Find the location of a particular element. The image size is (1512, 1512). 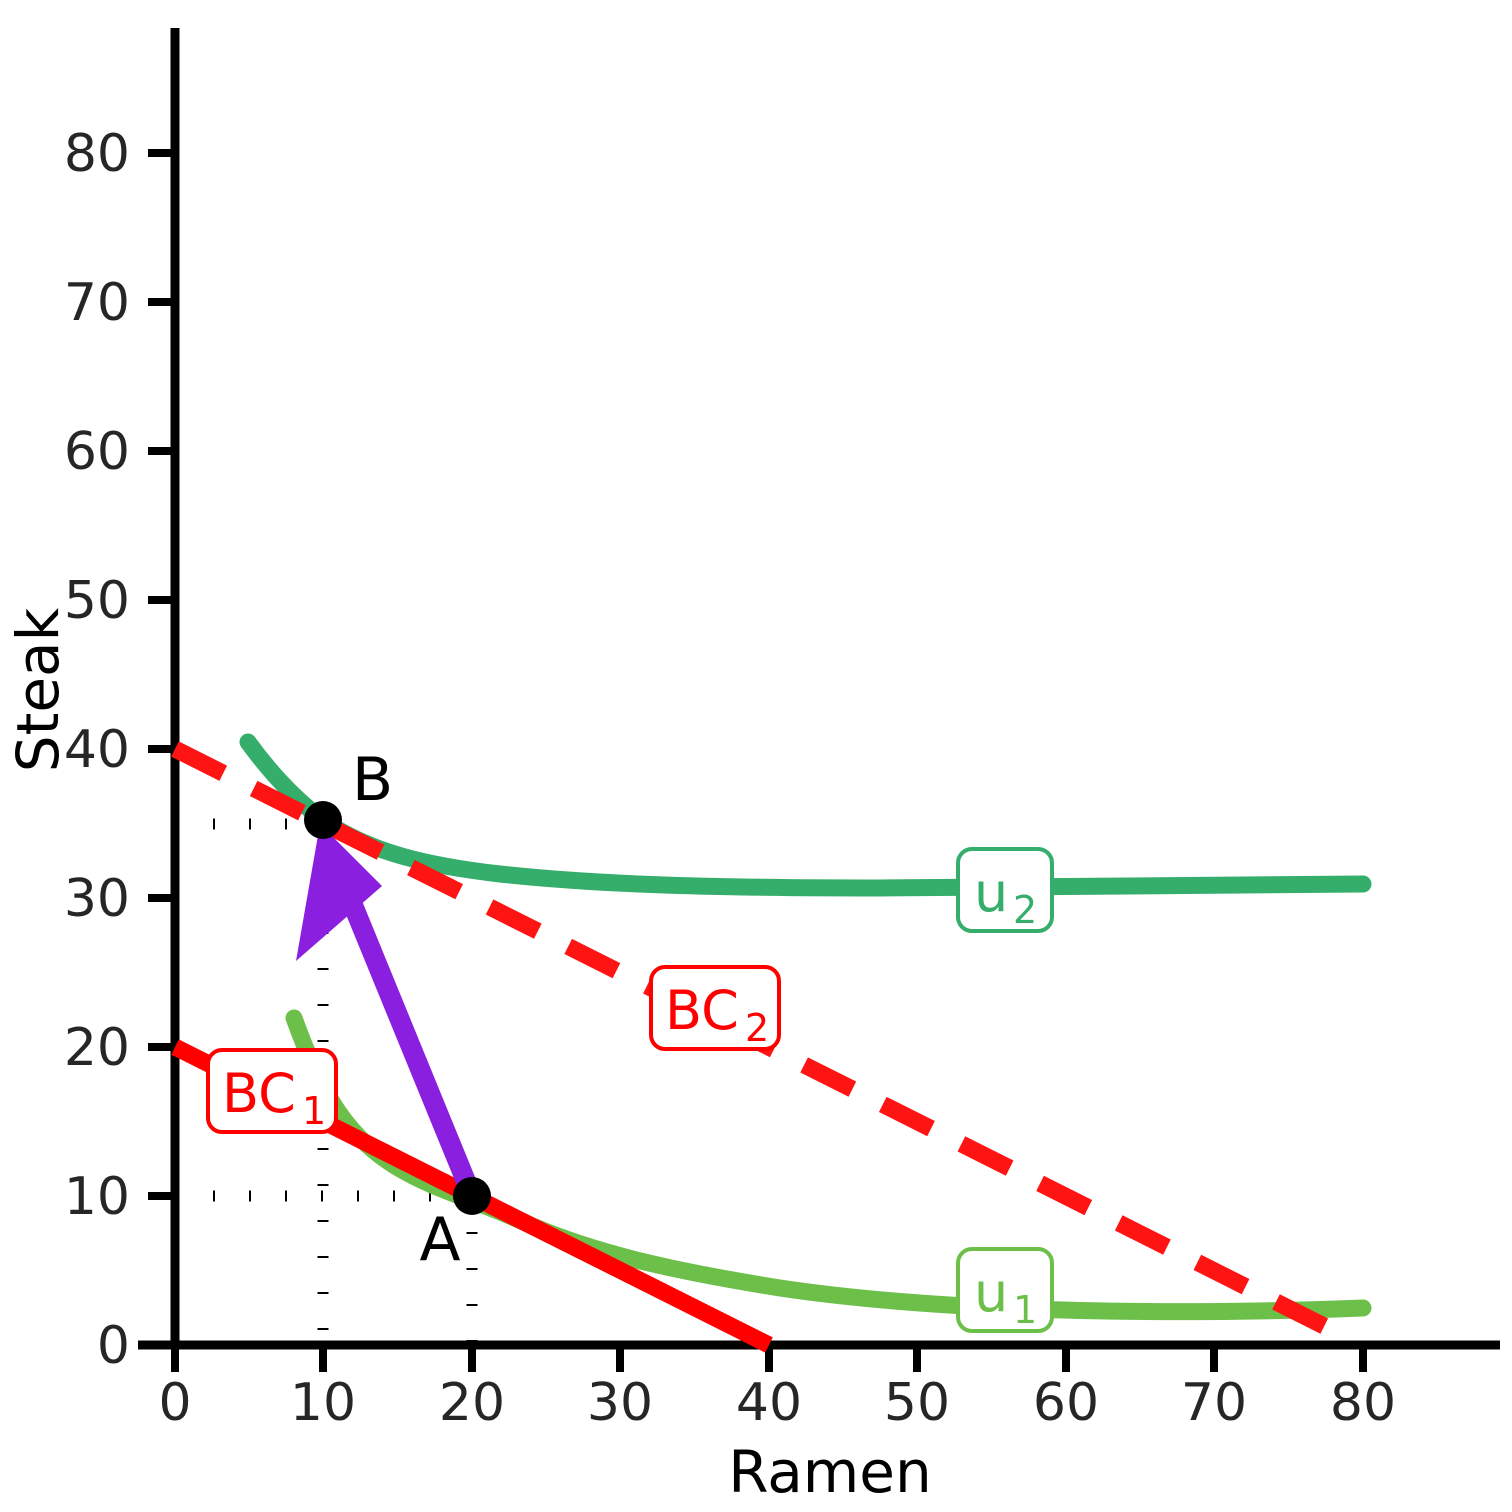

data-point-A is located at coordinates (472, 1196).